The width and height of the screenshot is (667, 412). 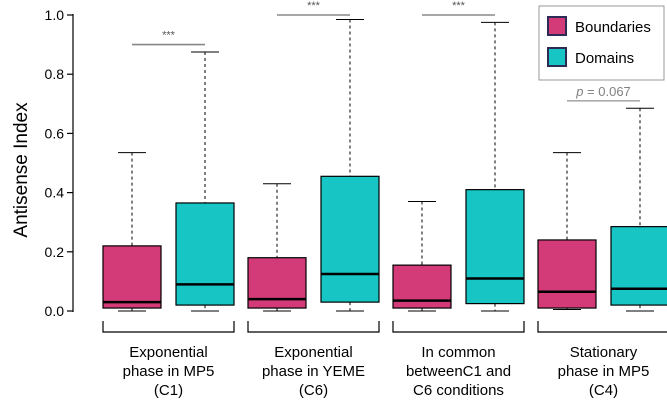 What do you see at coordinates (458, 371) in the screenshot?
I see `category-label: betweenC1 and` at bounding box center [458, 371].